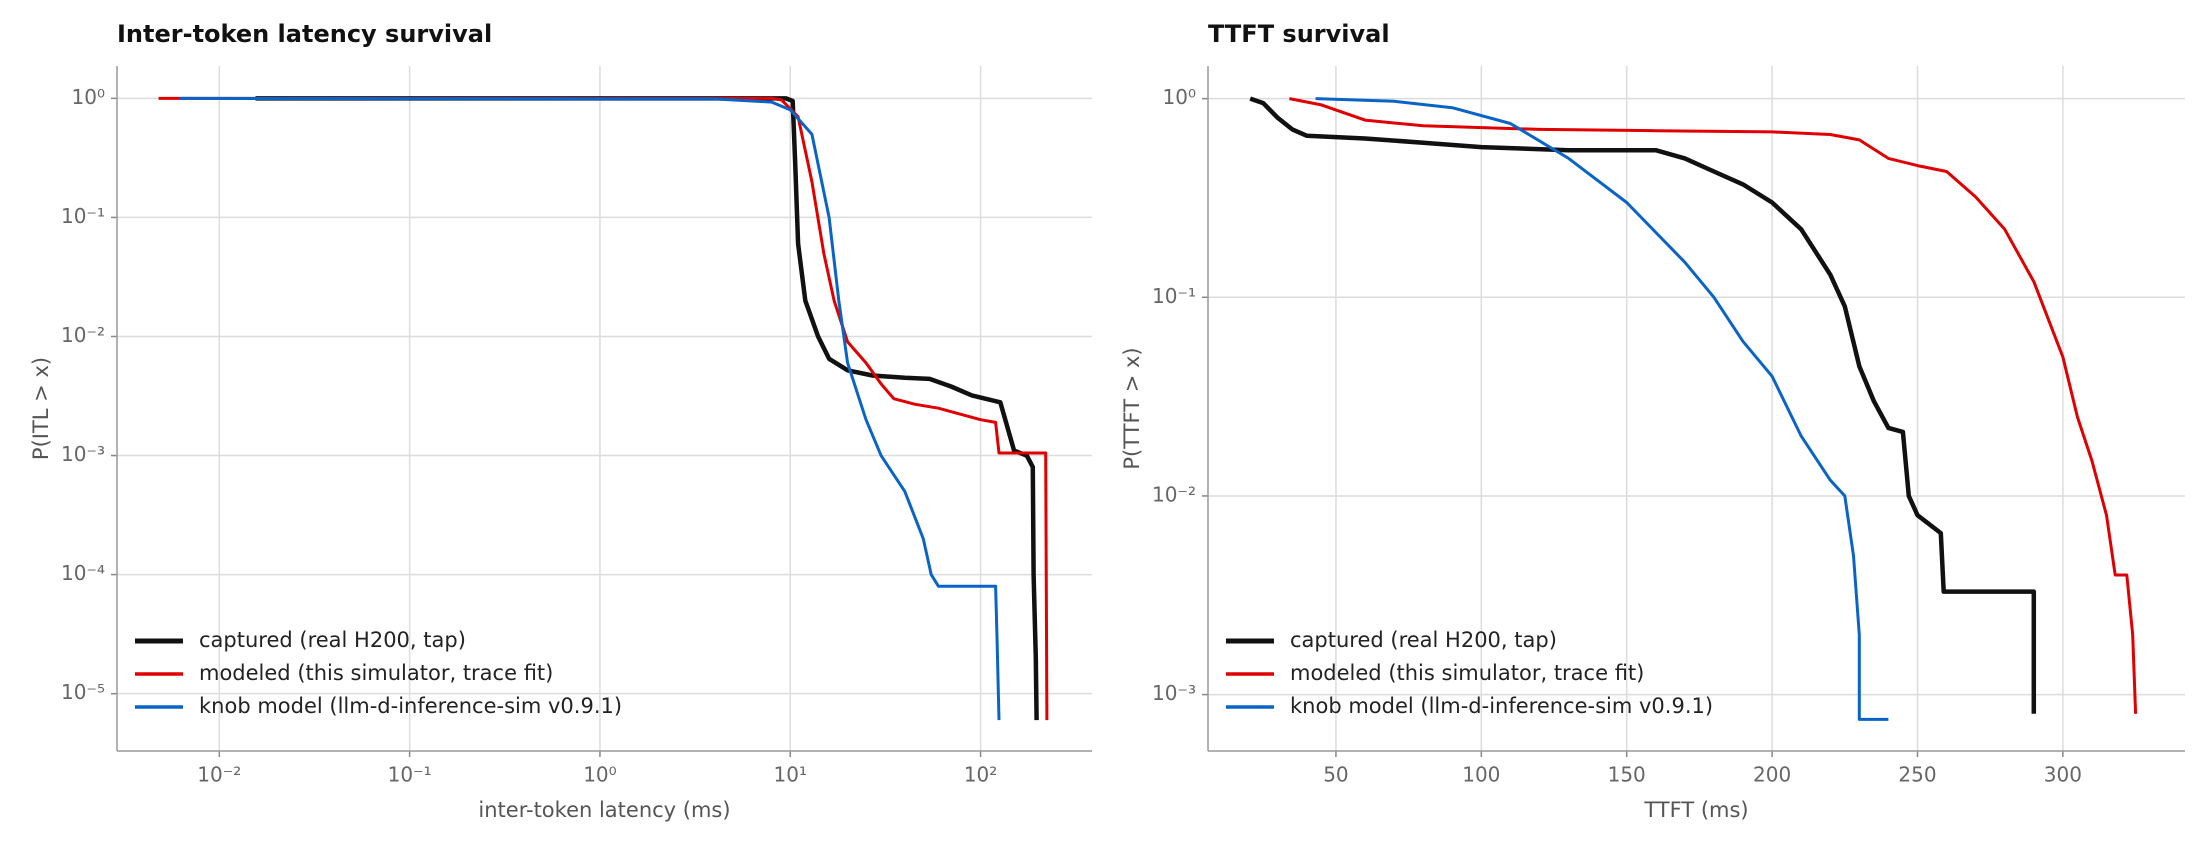 The image size is (2210, 850). What do you see at coordinates (83, 573) in the screenshot?
I see `y-tick-label: 10⁻⁴` at bounding box center [83, 573].